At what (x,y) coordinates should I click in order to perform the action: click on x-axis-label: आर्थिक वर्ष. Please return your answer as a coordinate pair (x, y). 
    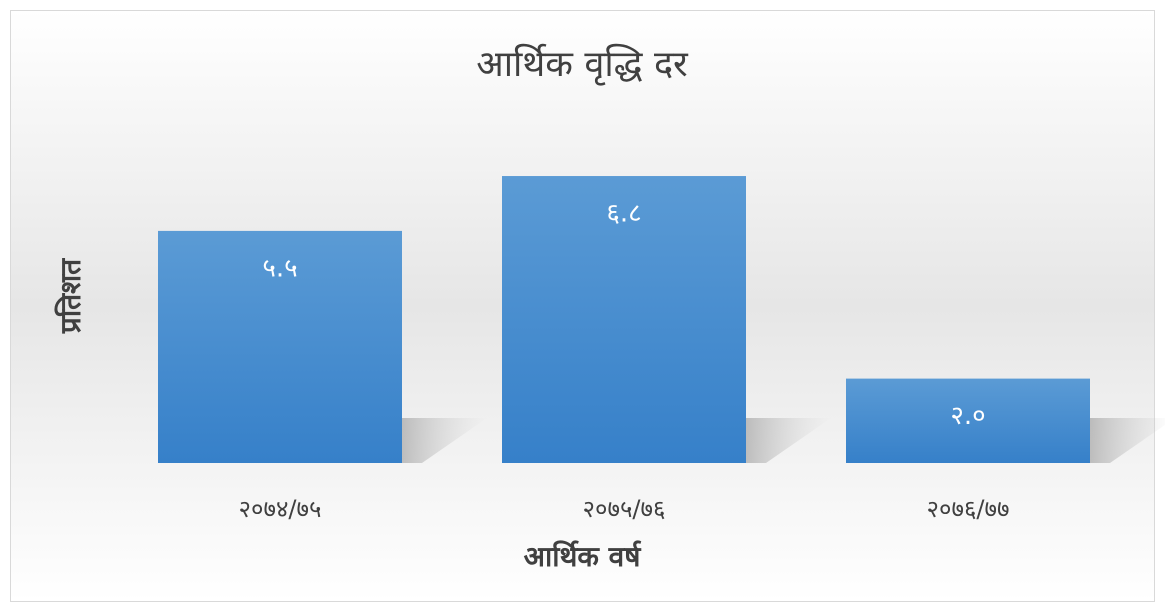
    Looking at the image, I should click on (583, 556).